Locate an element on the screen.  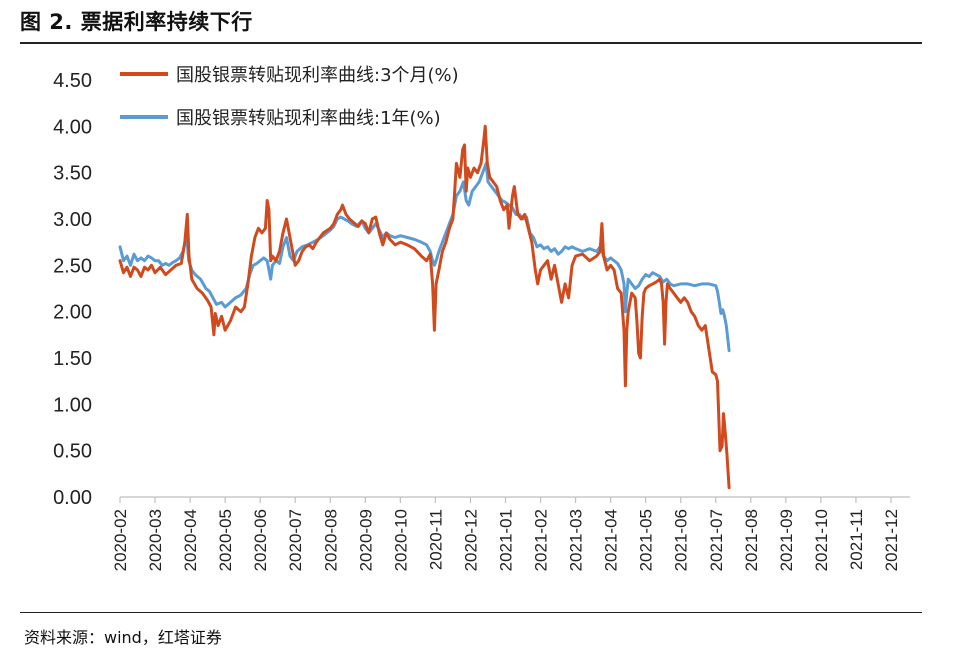
x-tick-label: 2021-05 is located at coordinates (646, 540).